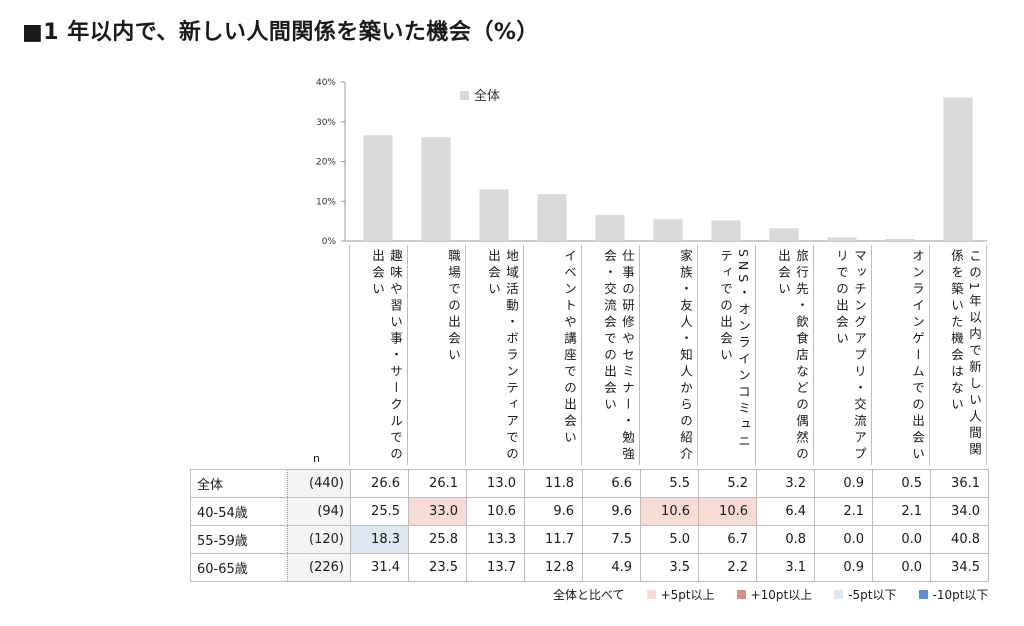  I want to click on row-label: 60-65歳, so click(239, 567).